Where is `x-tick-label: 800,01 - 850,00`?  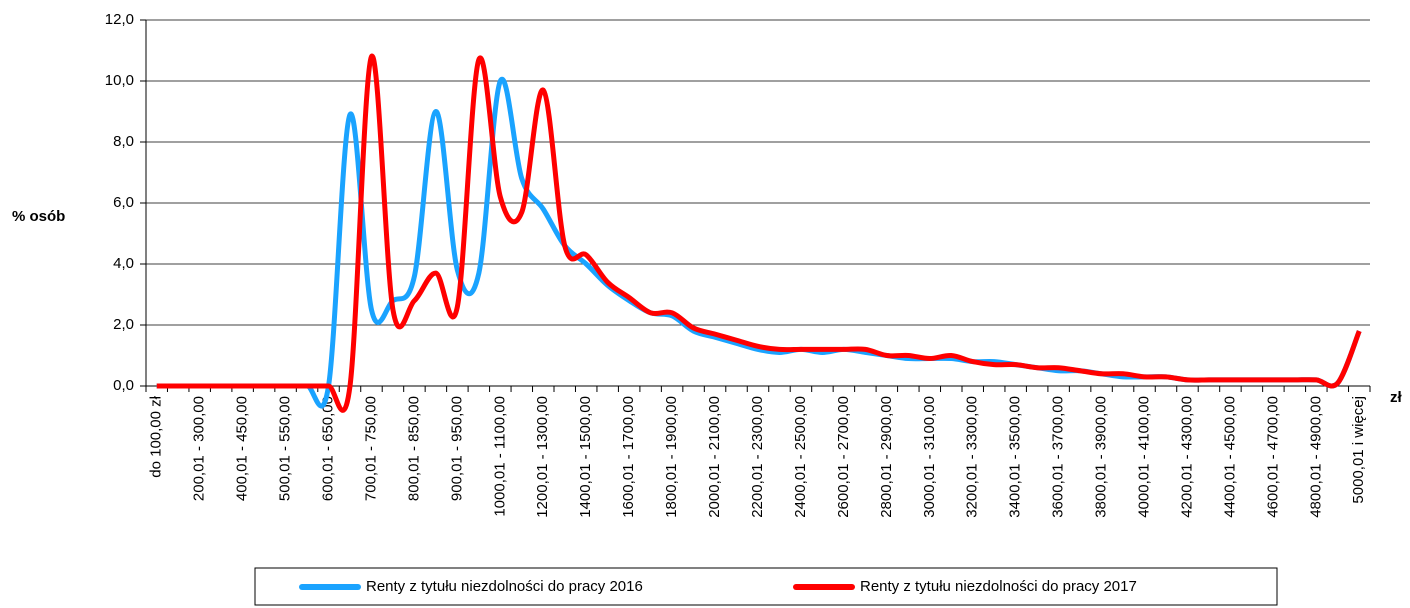
x-tick-label: 800,01 - 850,00 is located at coordinates (413, 448).